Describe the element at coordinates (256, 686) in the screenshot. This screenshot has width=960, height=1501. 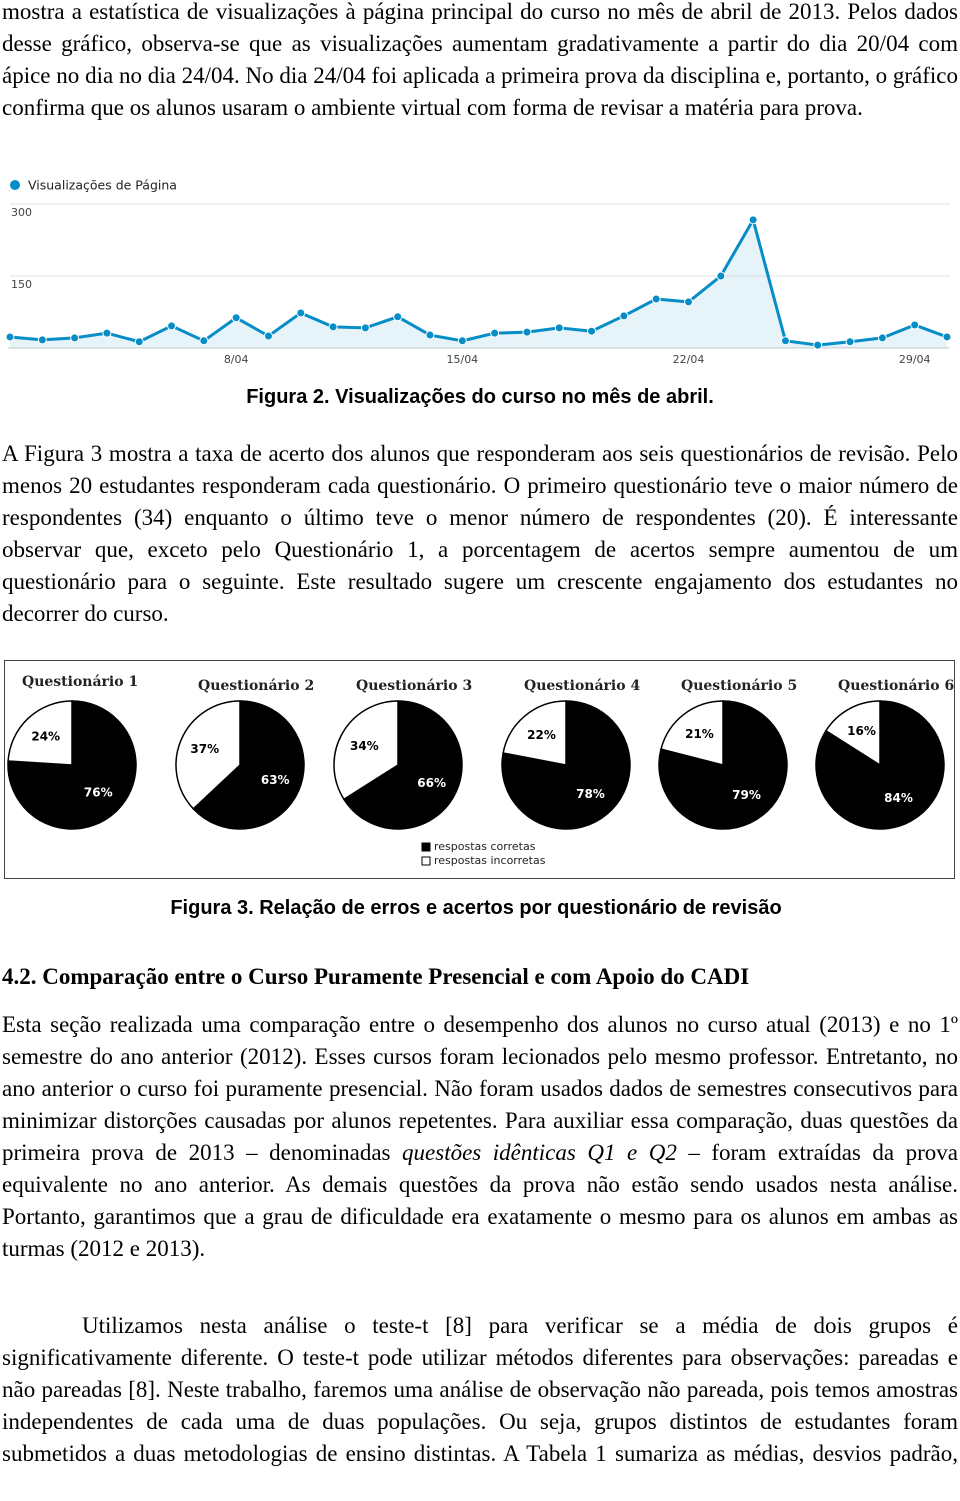
I see `pie-title: Questionário 2` at that location.